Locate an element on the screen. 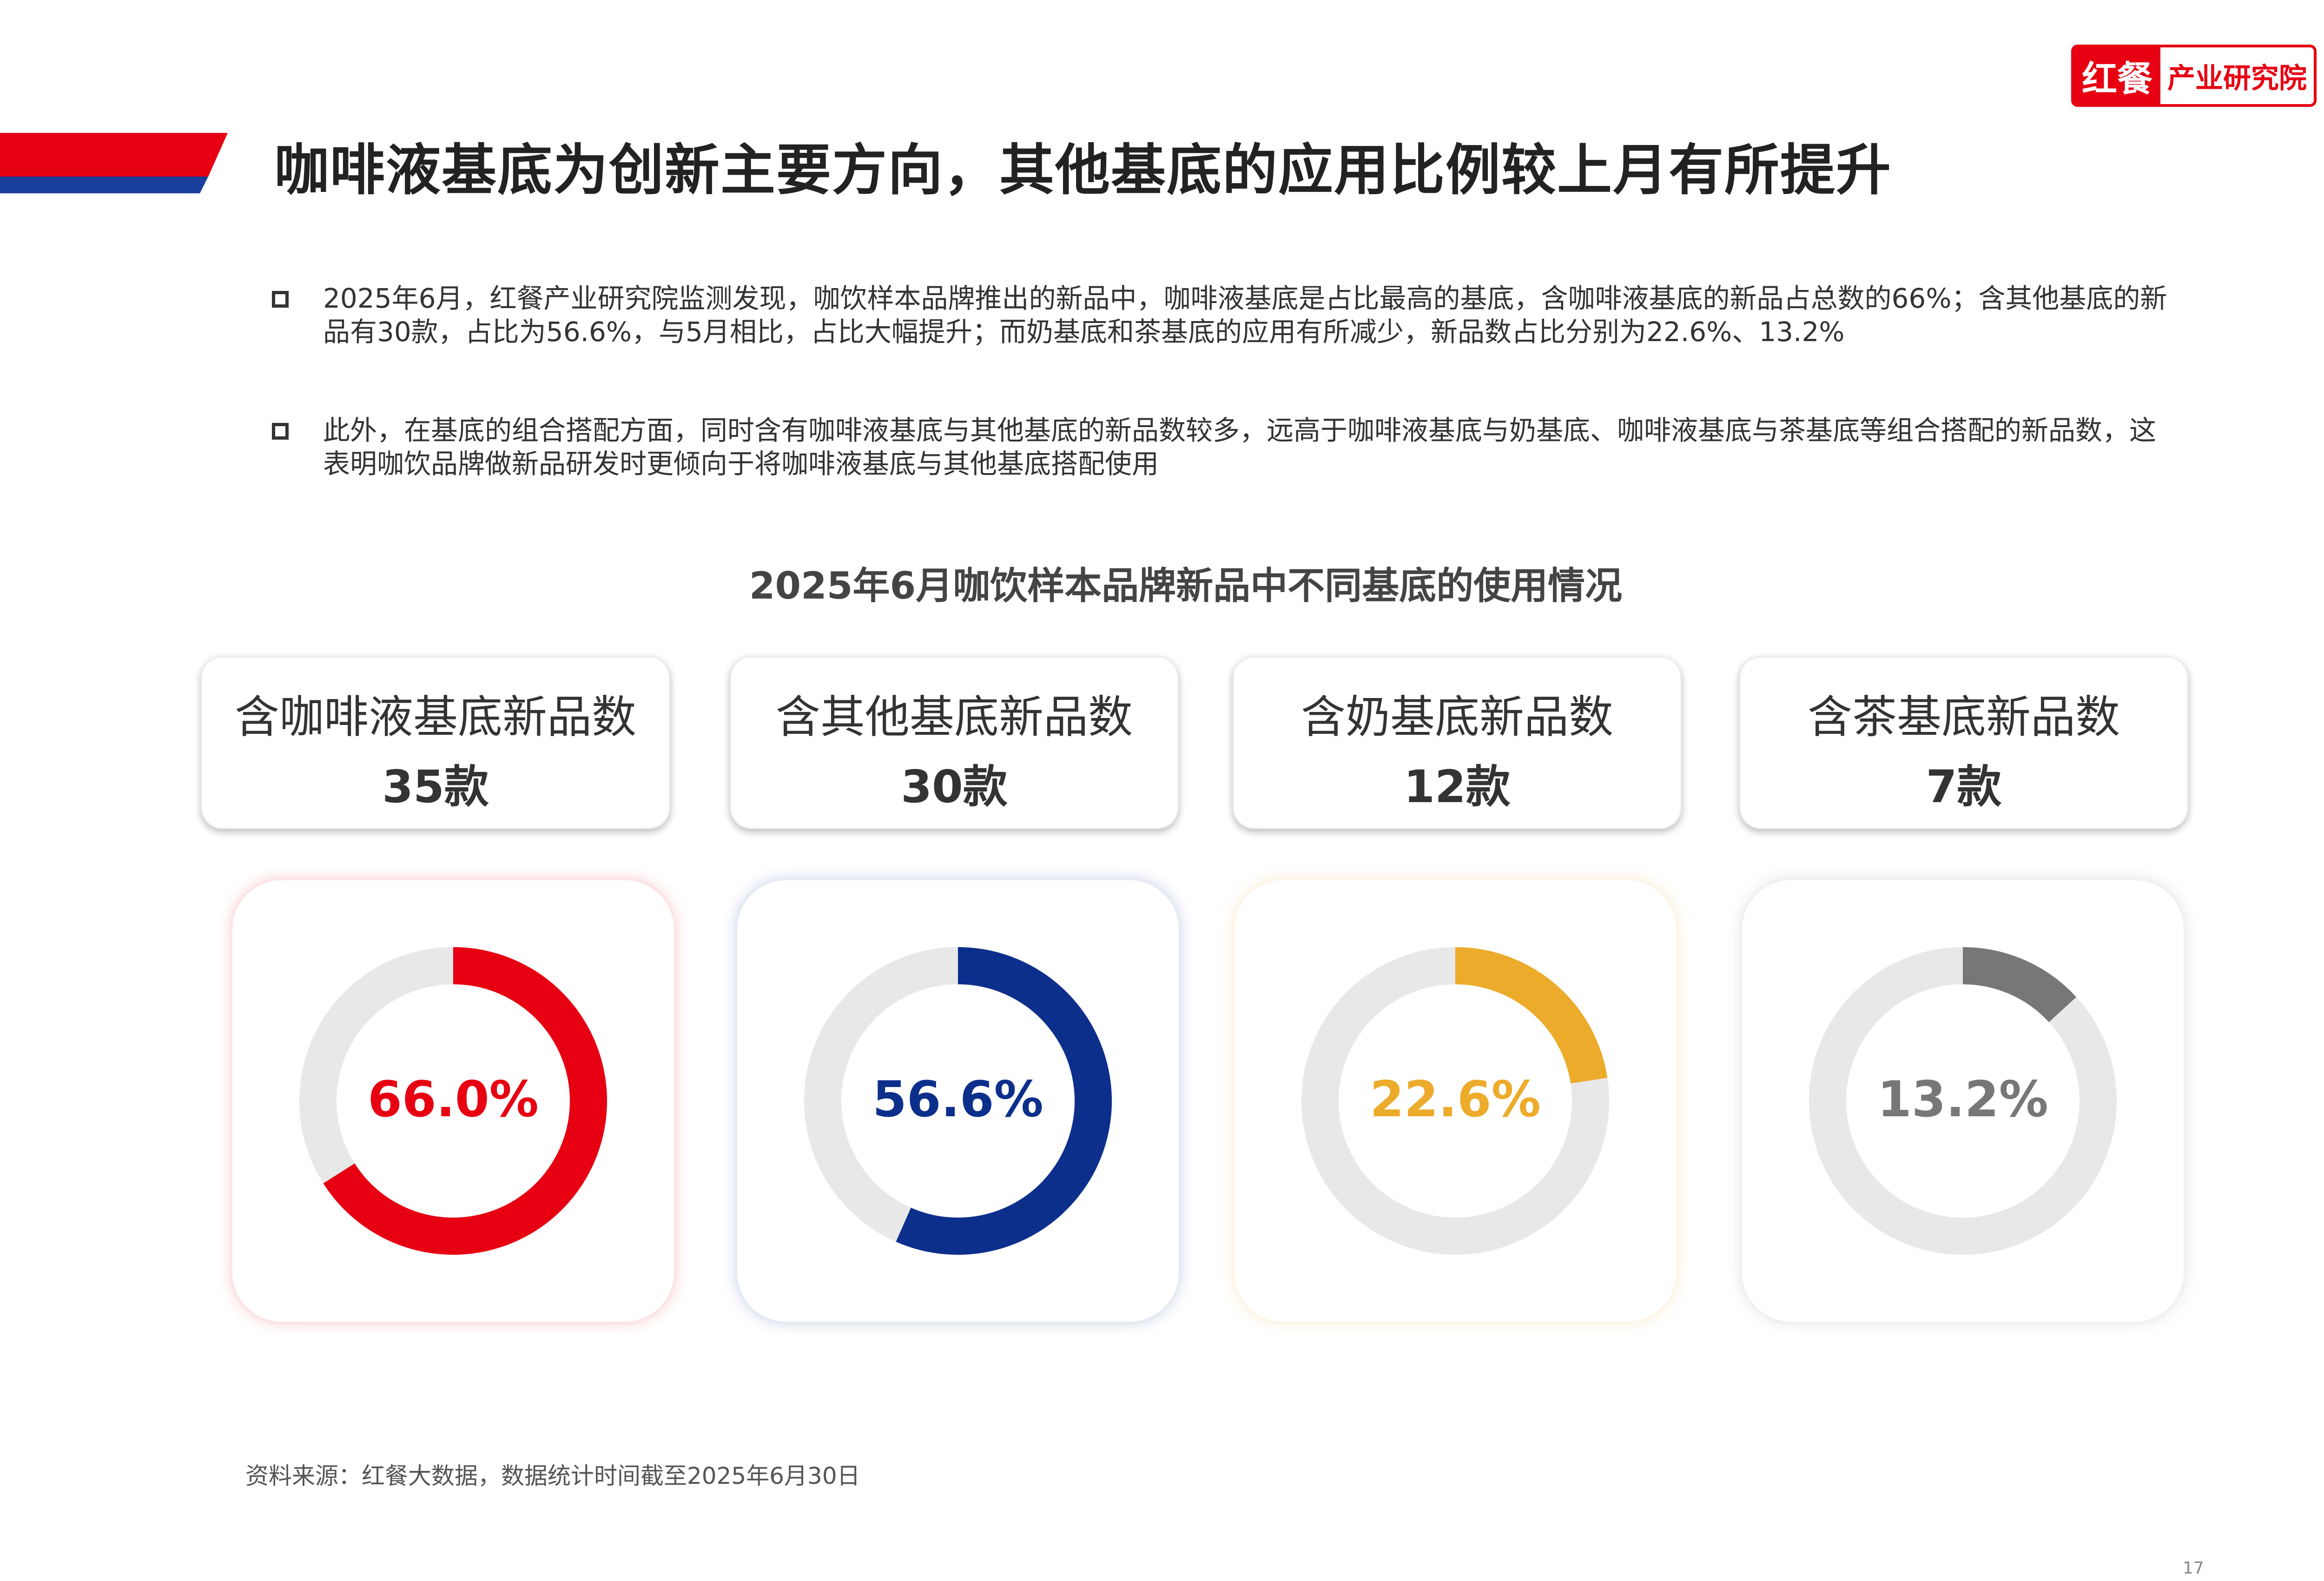  count-value: 7款 is located at coordinates (1964, 787).